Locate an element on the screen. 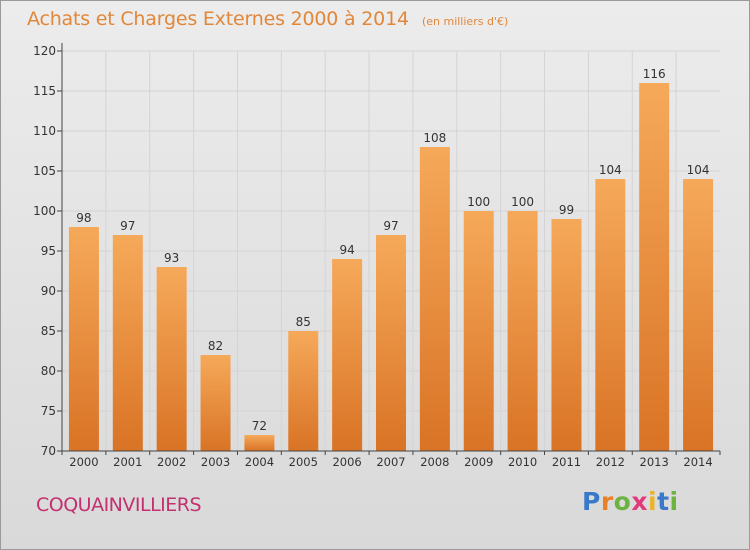 The width and height of the screenshot is (750, 550). x-tick-label: 2001 is located at coordinates (127, 462).